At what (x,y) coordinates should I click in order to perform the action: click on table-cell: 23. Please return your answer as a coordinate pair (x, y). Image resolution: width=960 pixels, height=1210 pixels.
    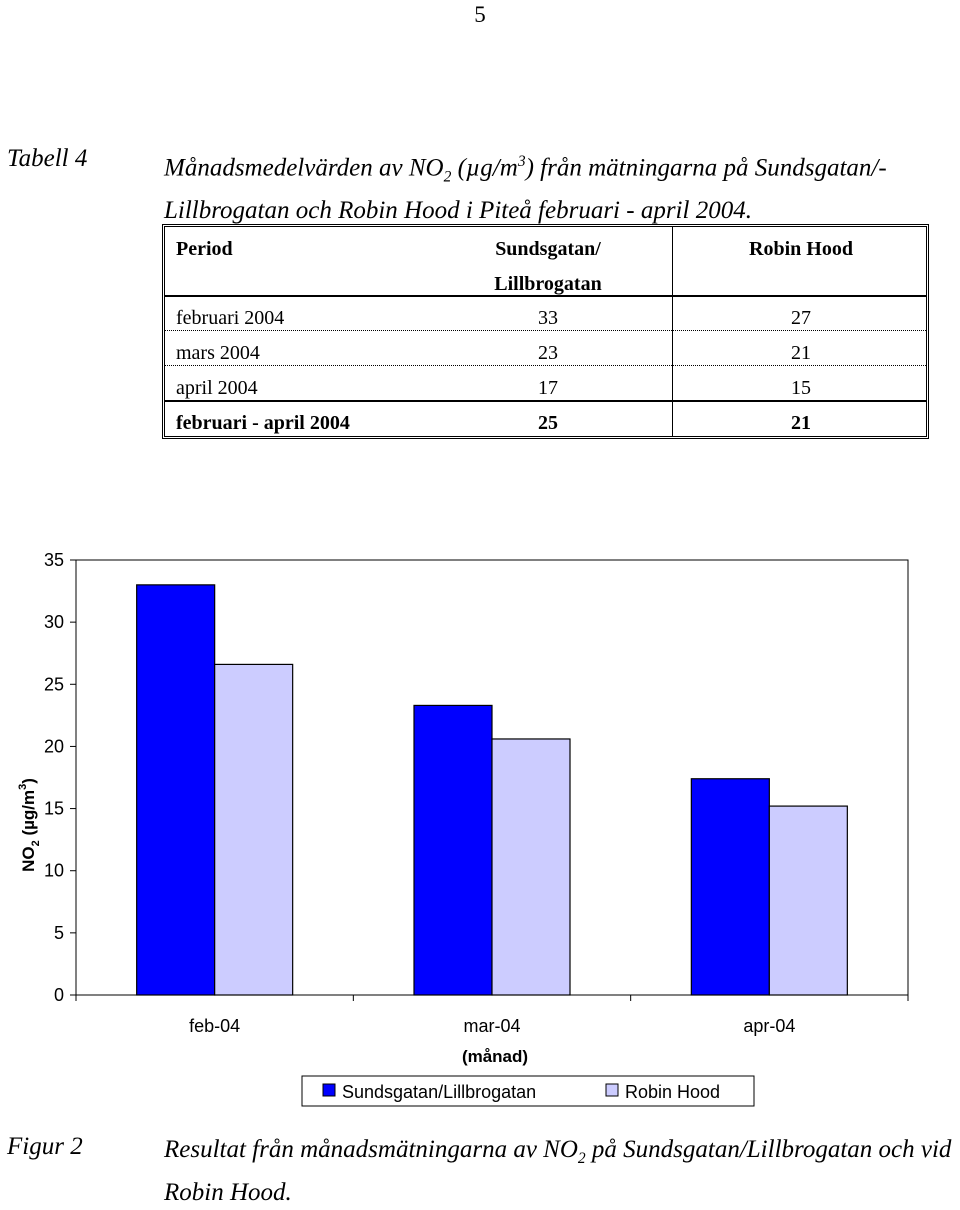
    Looking at the image, I should click on (548, 353).